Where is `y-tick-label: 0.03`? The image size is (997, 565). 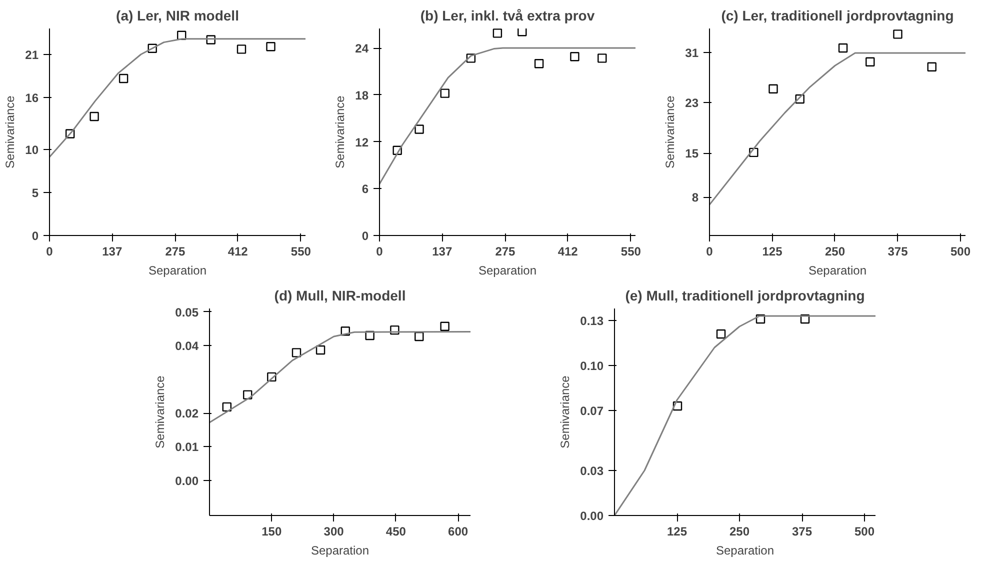
y-tick-label: 0.03 is located at coordinates (592, 471).